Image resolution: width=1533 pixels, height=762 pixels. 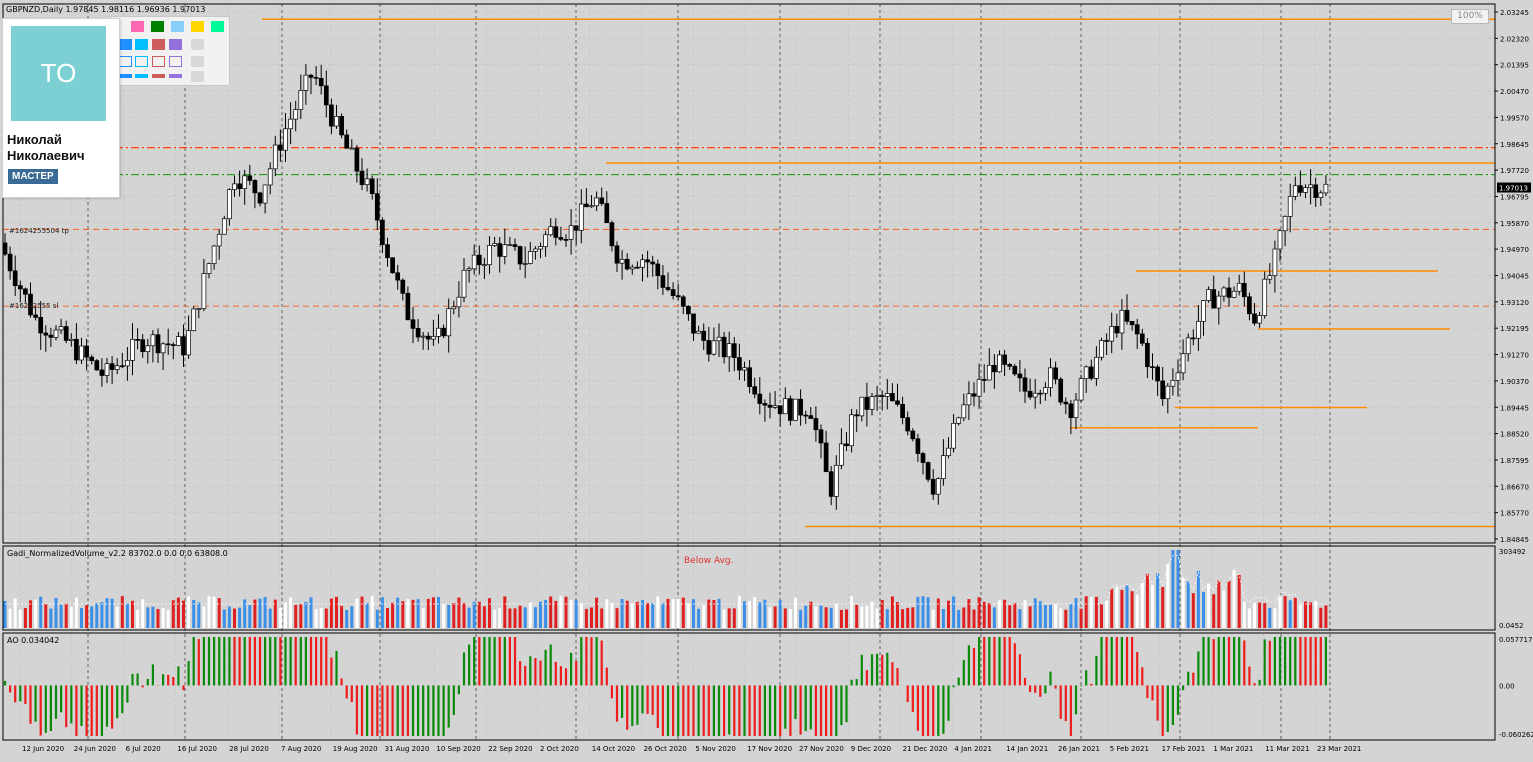 What do you see at coordinates (125, 61) in the screenshot?
I see `palette-outline-blue` at bounding box center [125, 61].